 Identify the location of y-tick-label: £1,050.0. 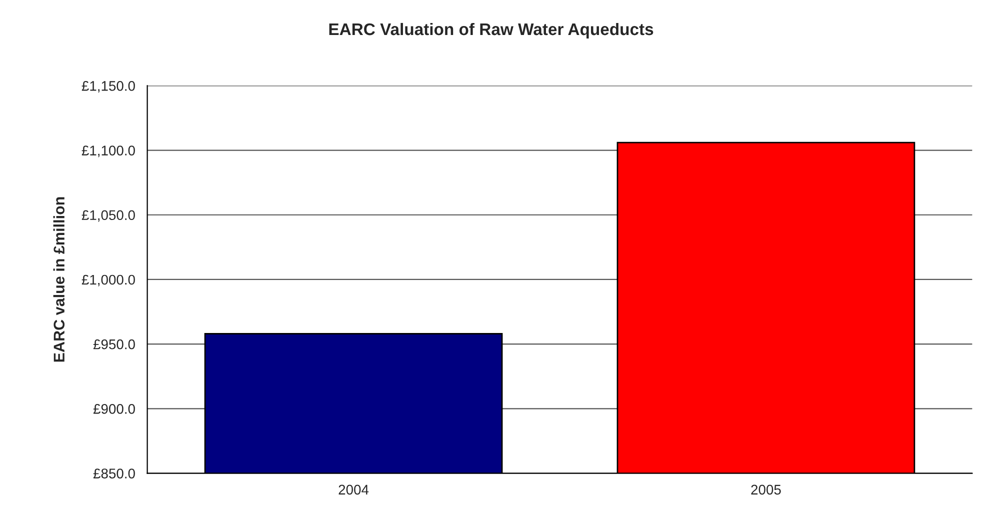
(108, 216).